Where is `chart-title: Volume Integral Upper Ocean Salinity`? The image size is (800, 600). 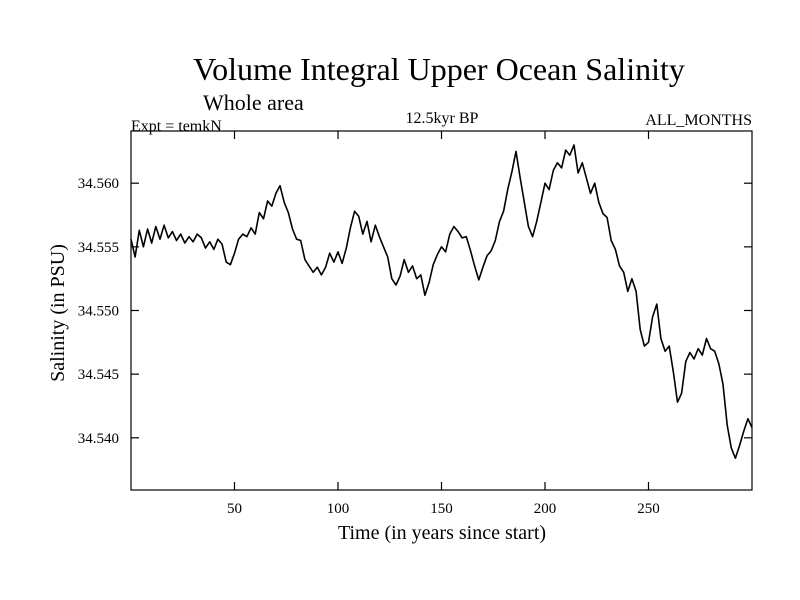 chart-title: Volume Integral Upper Ocean Salinity is located at coordinates (439, 69).